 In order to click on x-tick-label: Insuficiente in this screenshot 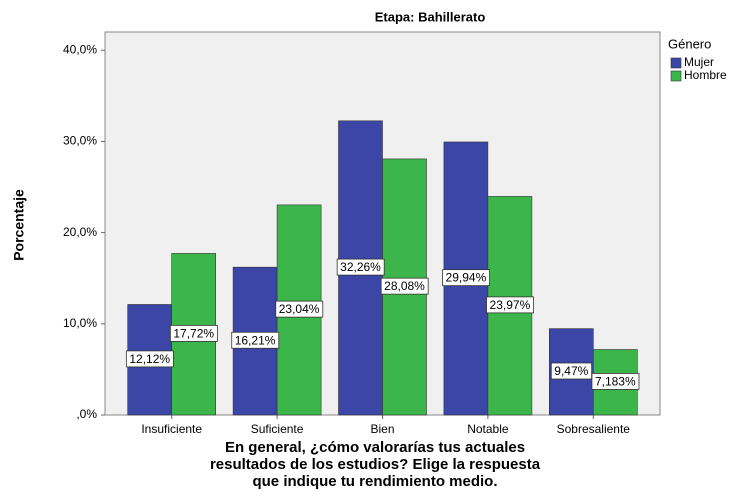, I will do `click(171, 429)`.